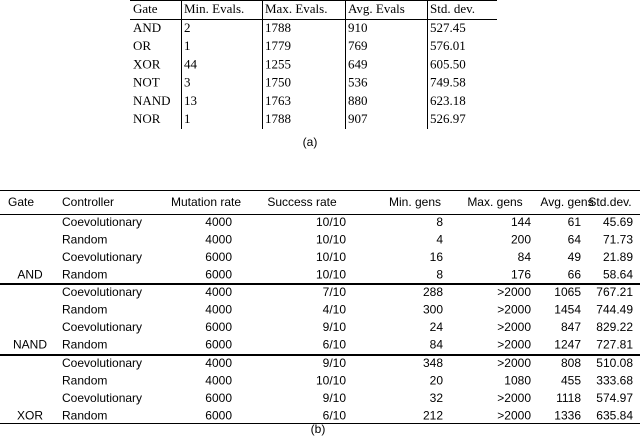 This screenshot has height=436, width=640. I want to click on cell: OR, so click(142, 45).